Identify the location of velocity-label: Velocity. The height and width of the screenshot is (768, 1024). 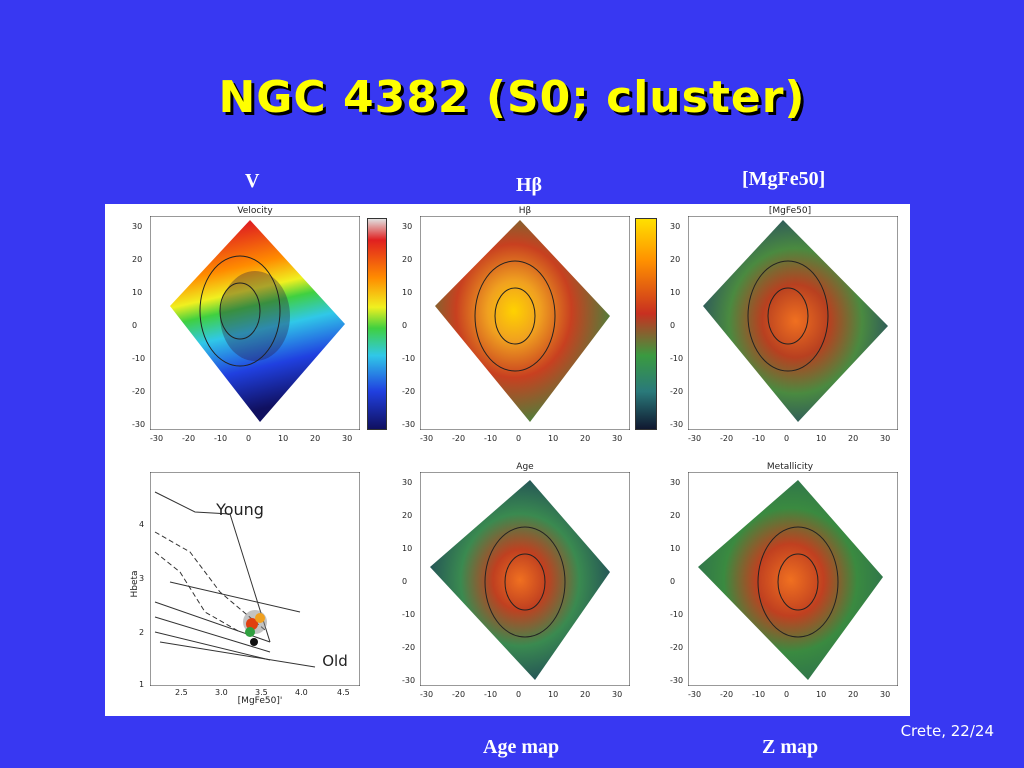
(255, 211).